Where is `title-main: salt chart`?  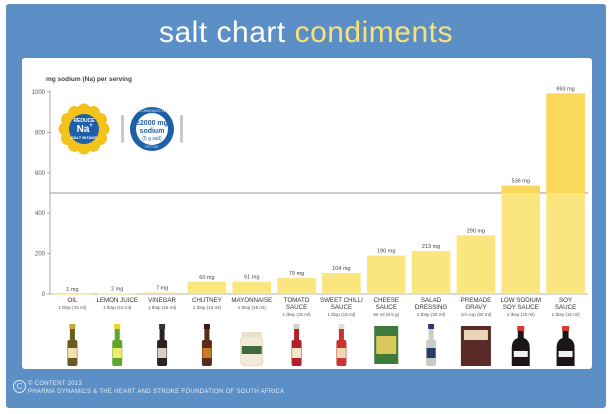 title-main: salt chart is located at coordinates (222, 32).